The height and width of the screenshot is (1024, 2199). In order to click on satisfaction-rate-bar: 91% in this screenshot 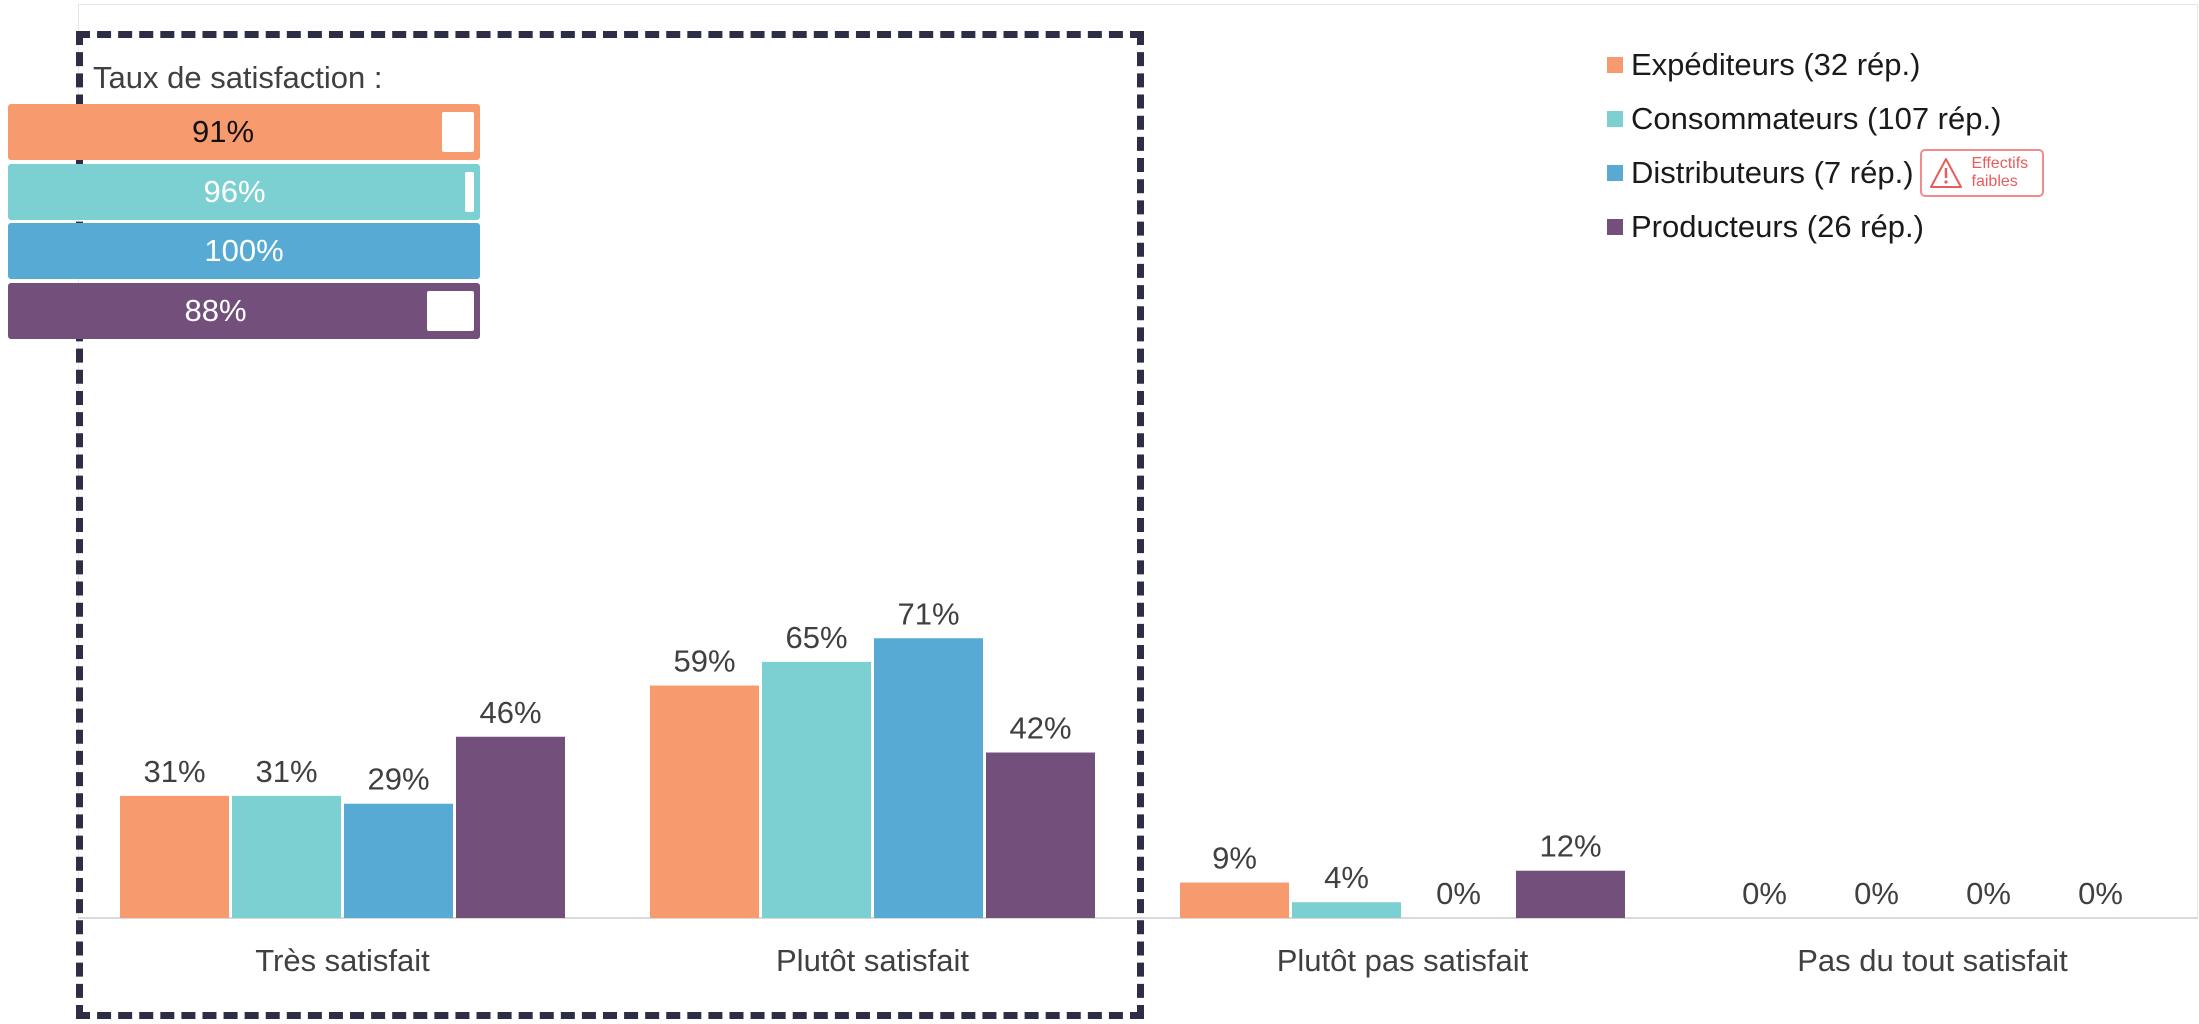, I will do `click(244, 132)`.